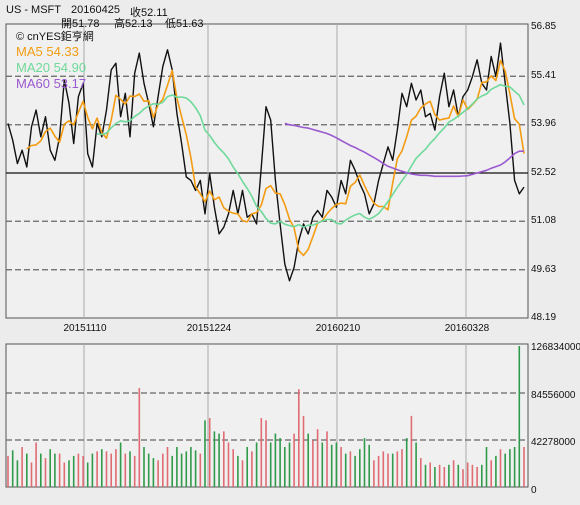  What do you see at coordinates (544, 123) in the screenshot?
I see `price-y-tick: 53.96` at bounding box center [544, 123].